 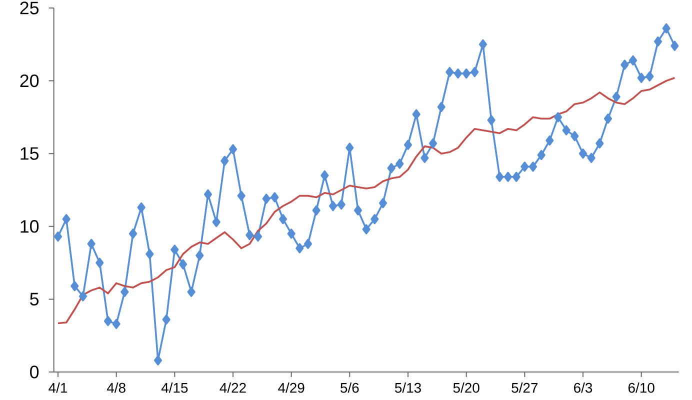 I want to click on x-tick-label: 4/29, so click(x=291, y=387).